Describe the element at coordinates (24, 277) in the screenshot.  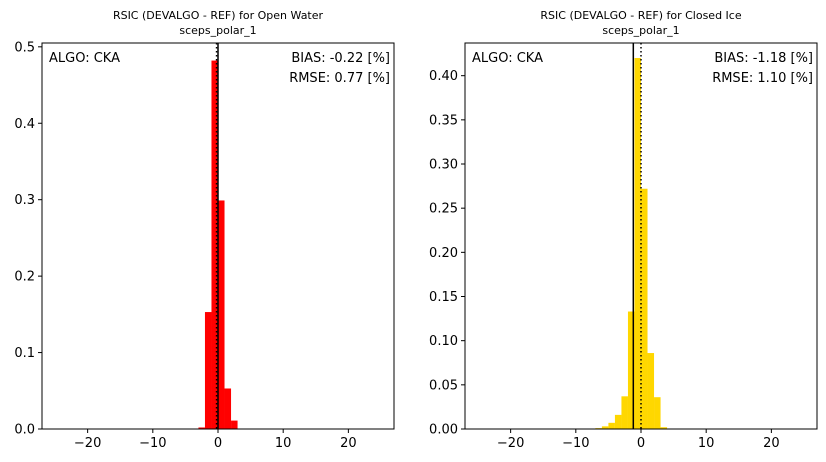
I see `y-tick-label: 0.2` at that location.